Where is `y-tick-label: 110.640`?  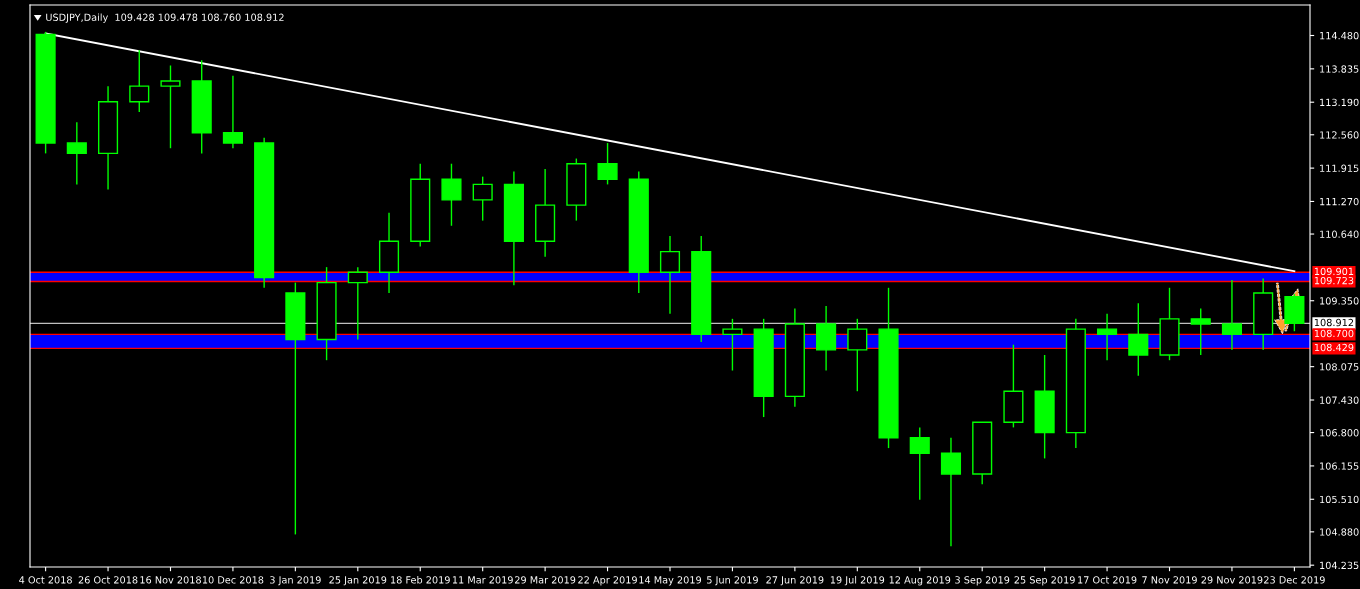
y-tick-label: 110.640 is located at coordinates (1339, 234).